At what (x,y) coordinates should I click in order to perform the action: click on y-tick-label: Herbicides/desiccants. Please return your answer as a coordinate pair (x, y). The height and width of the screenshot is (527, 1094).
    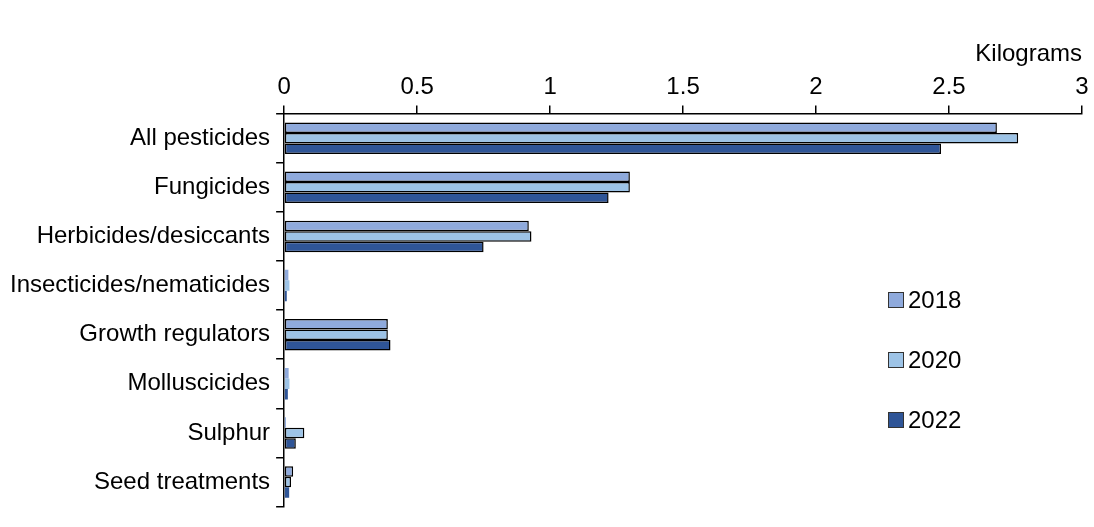
    Looking at the image, I should click on (153, 235).